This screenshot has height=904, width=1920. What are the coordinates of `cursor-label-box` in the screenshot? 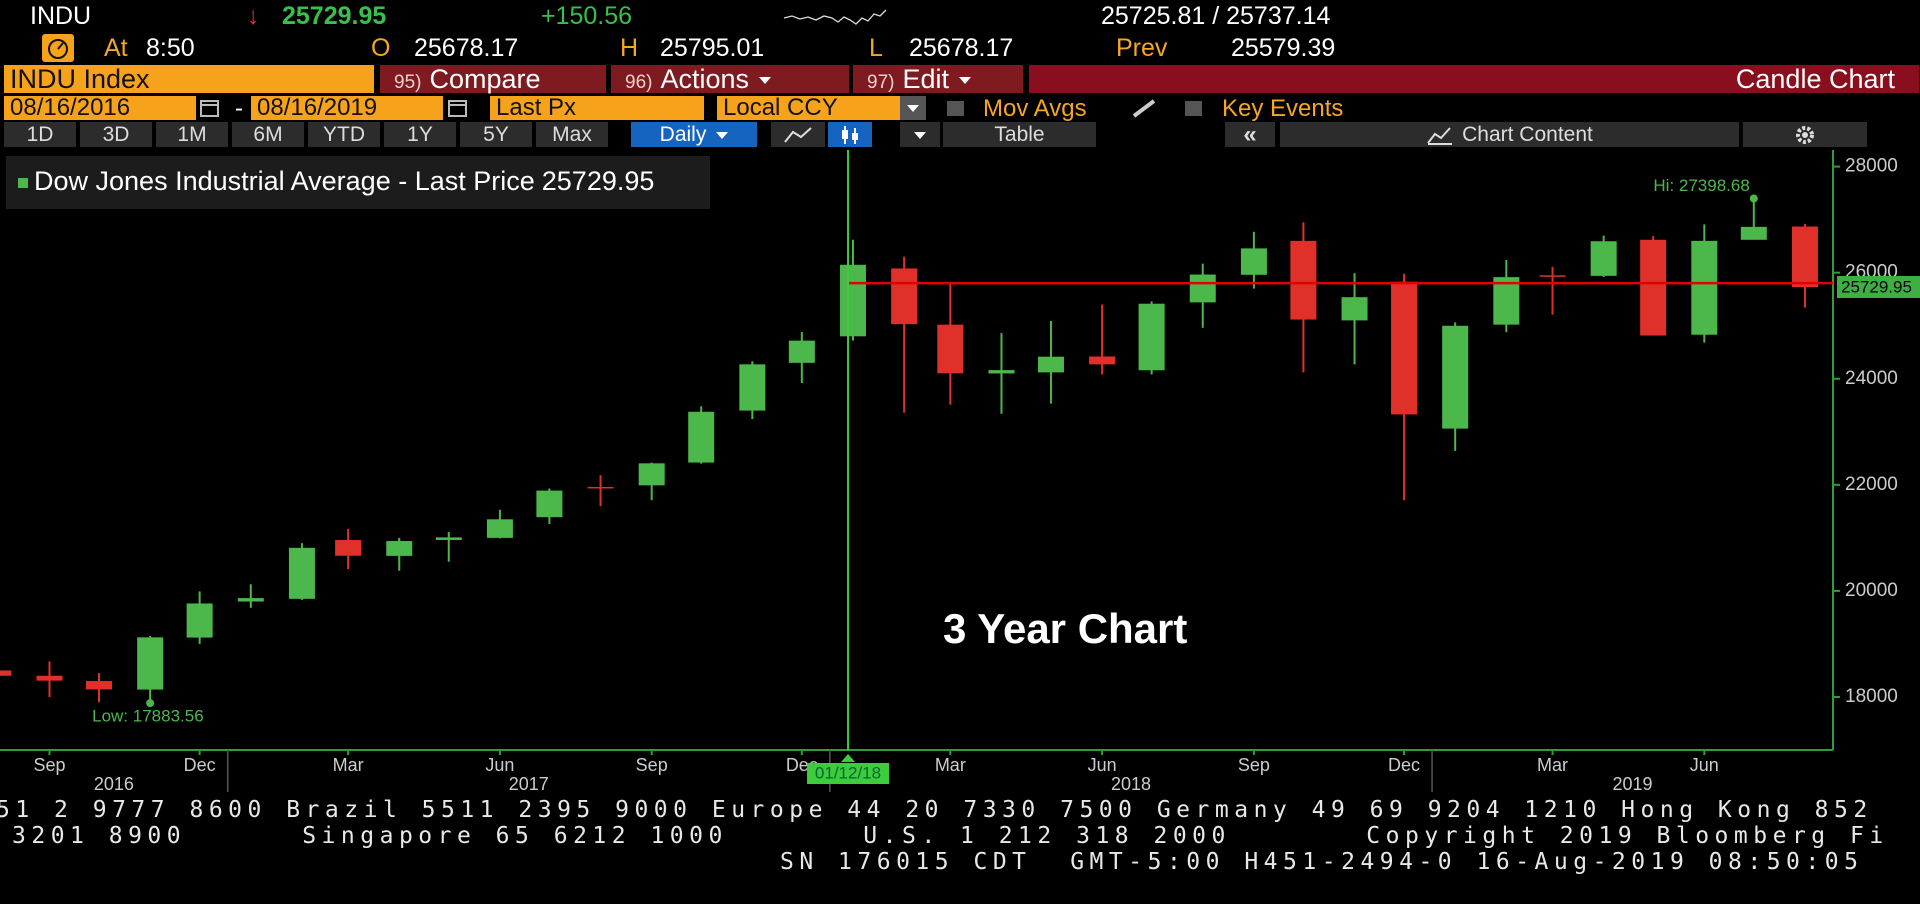 It's located at (848, 773).